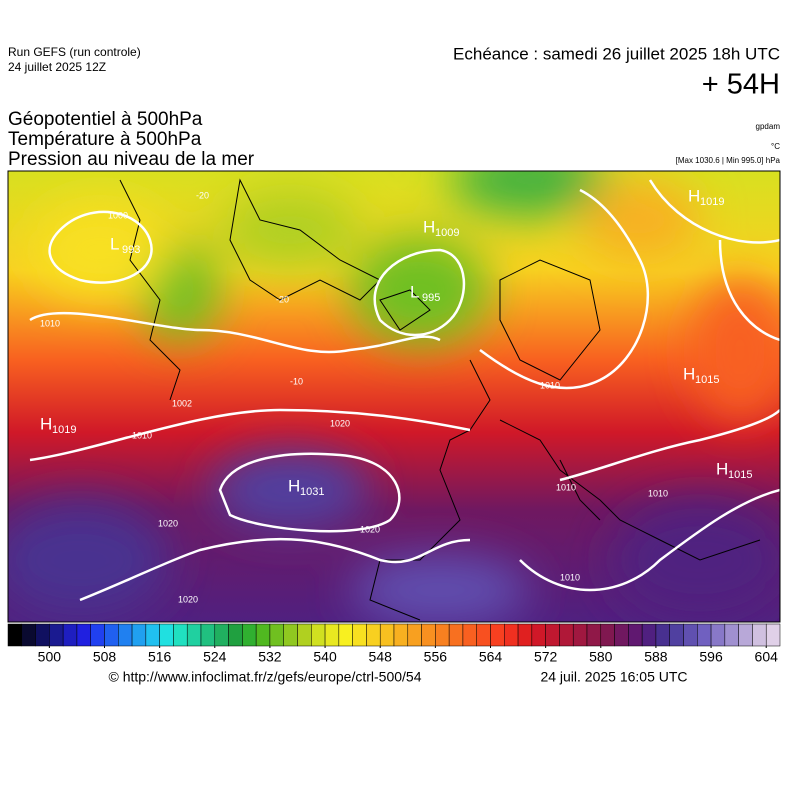 The image size is (788, 789). I want to click on contour-label: 1002, so click(182, 403).